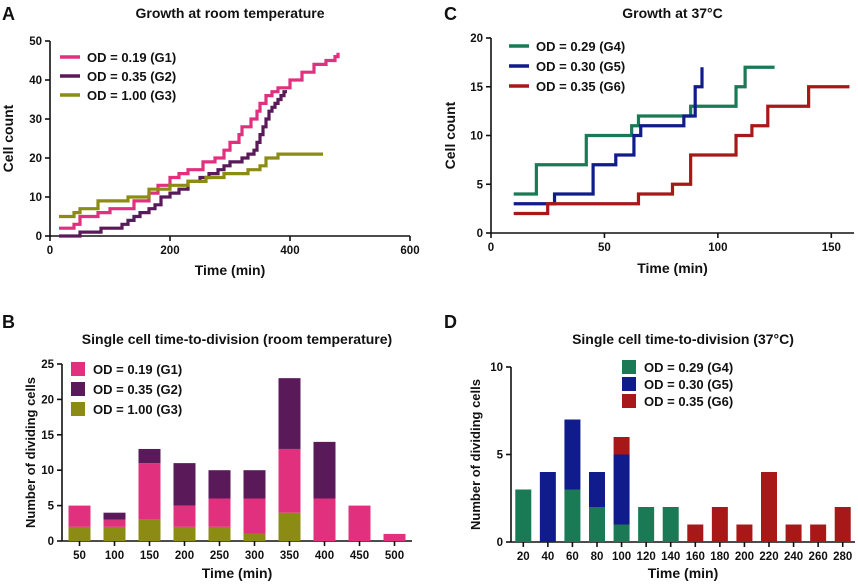 This screenshot has height=586, width=858. I want to click on D-x-tick-label: 200, so click(744, 557).